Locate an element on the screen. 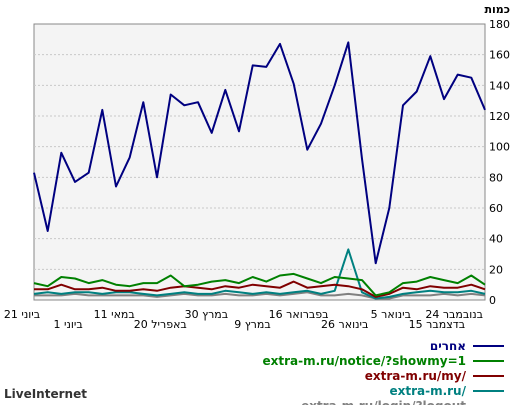  brand-label: LiveInternet is located at coordinates (45, 394).